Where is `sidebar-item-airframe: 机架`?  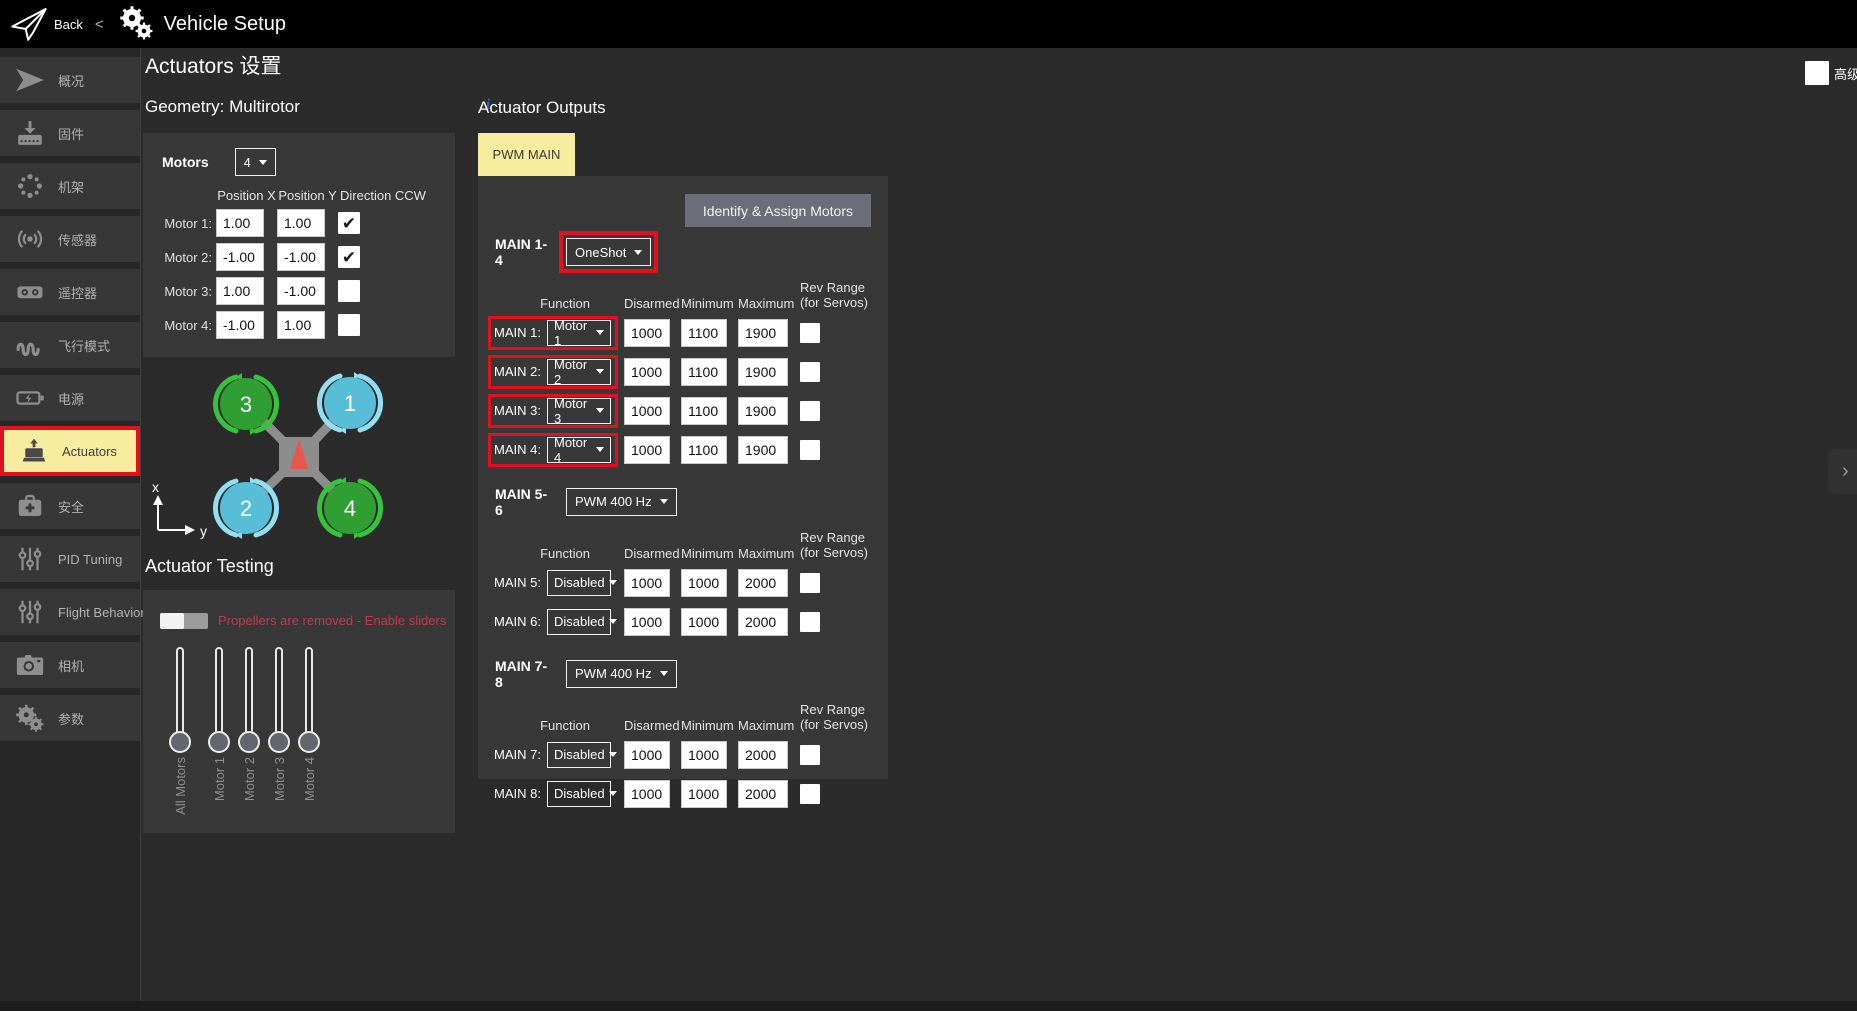 sidebar-item-airframe: 机架 is located at coordinates (70, 186).